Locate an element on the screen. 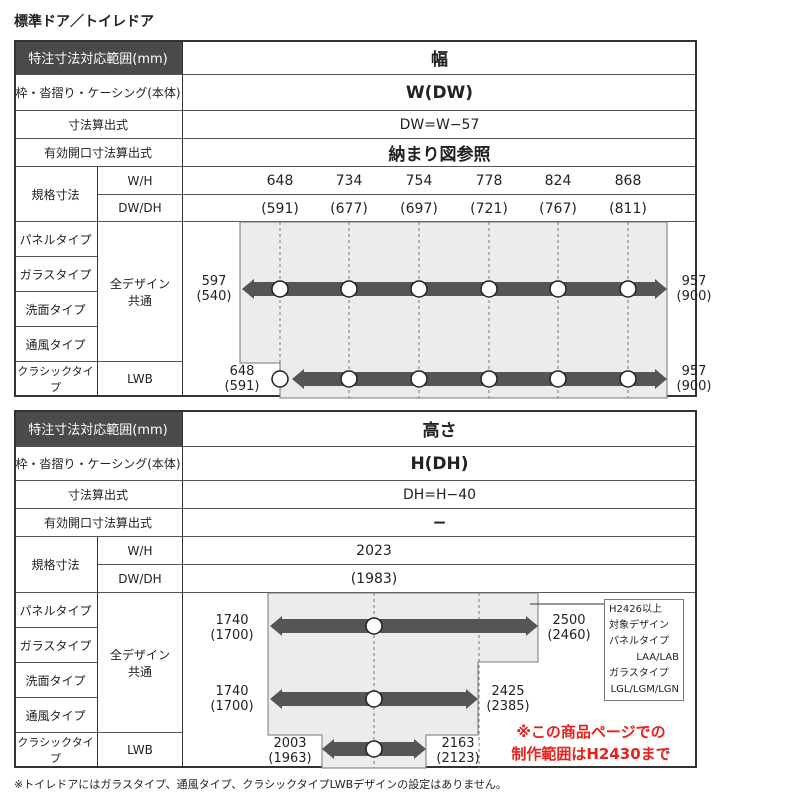  wh-value: 868 is located at coordinates (628, 181).